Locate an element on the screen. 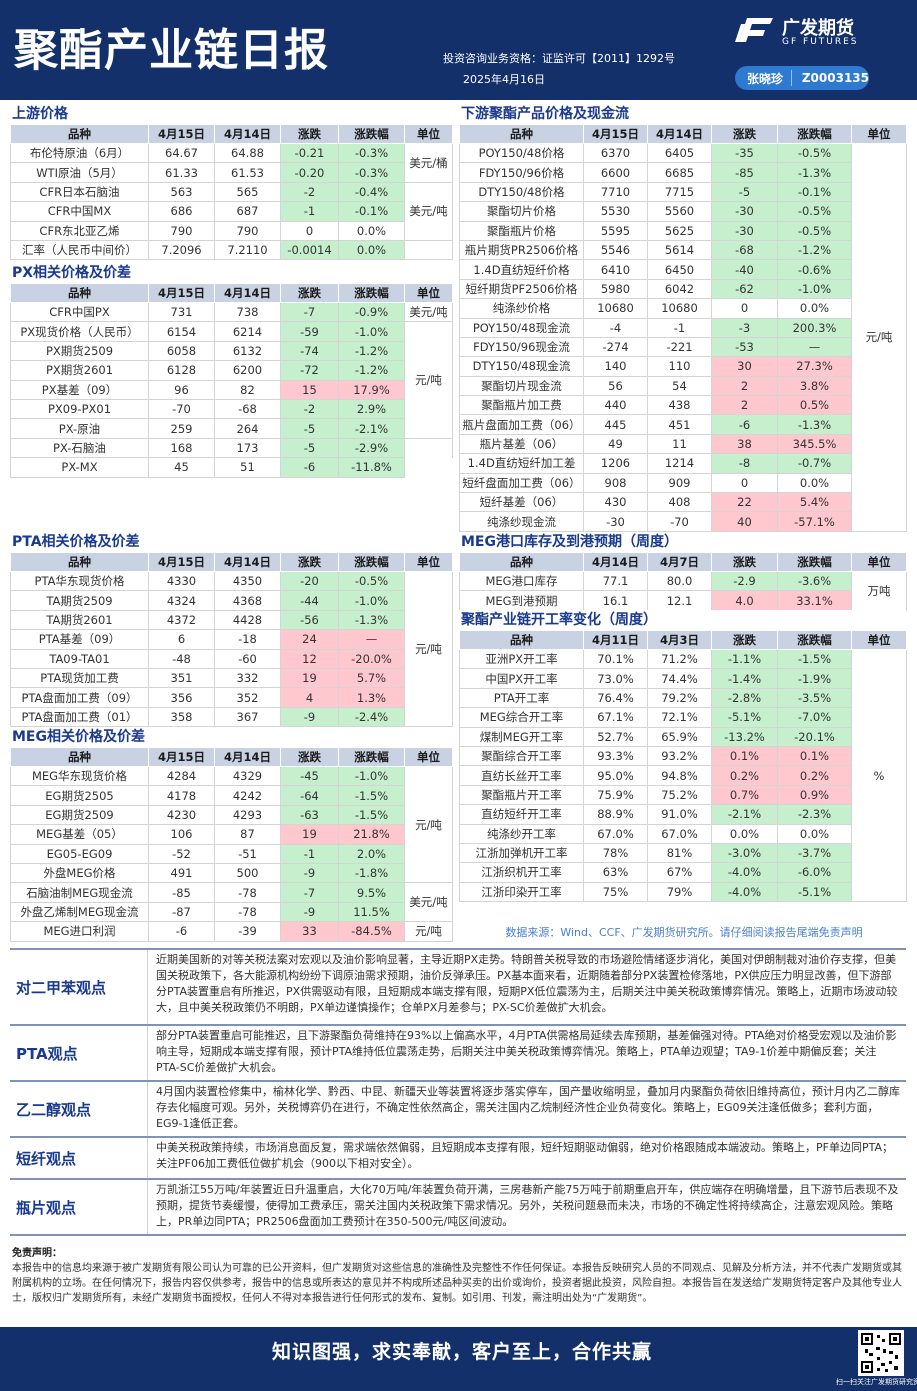 This screenshot has height=1391, width=917. current-value: -30 is located at coordinates (615, 521).